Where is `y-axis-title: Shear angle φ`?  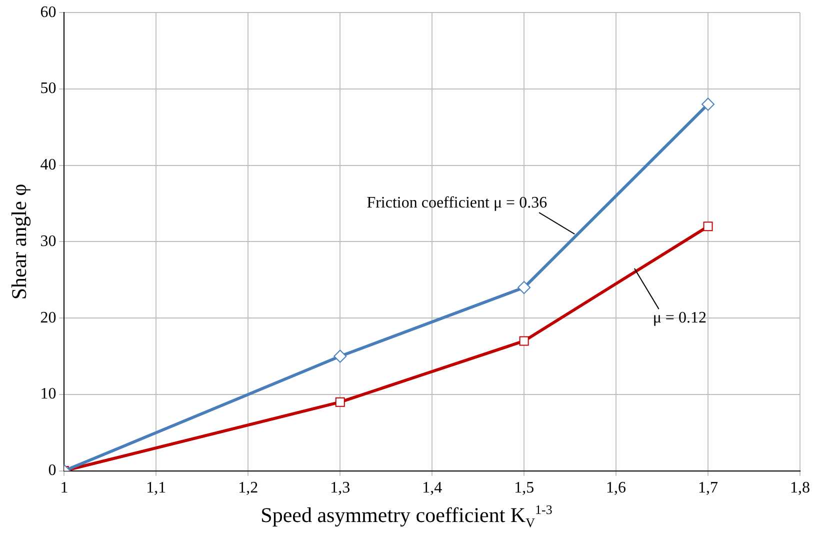 y-axis-title: Shear angle φ is located at coordinates (19, 242).